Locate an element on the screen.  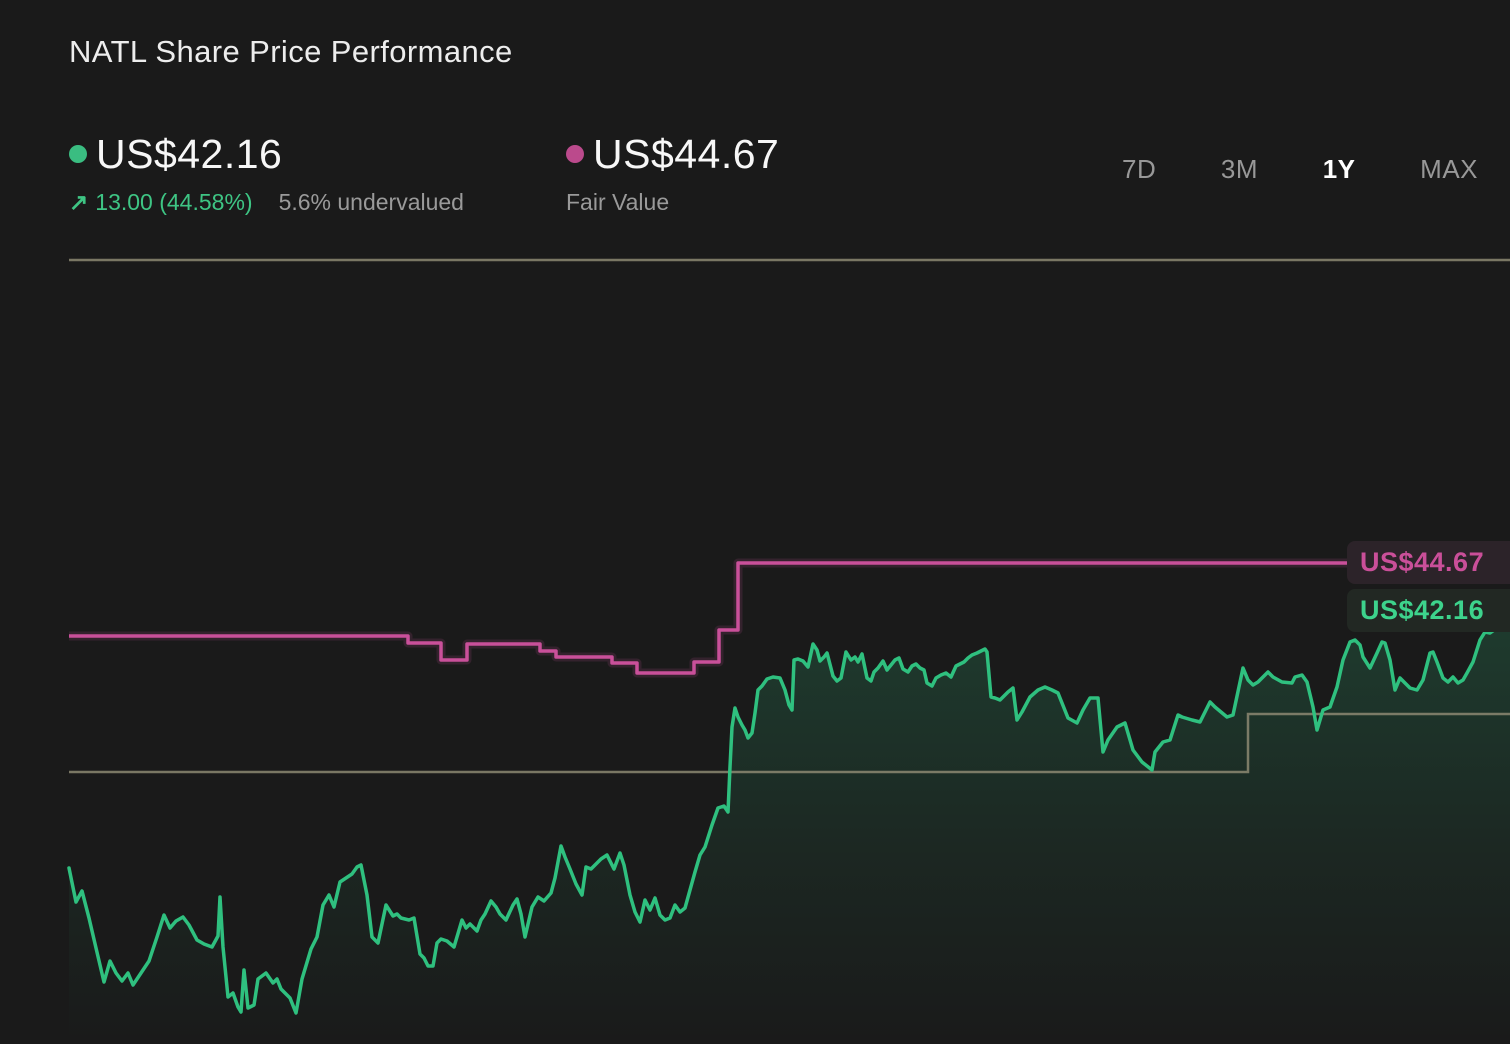
range-button-1y: 1Y is located at coordinates (1339, 169).